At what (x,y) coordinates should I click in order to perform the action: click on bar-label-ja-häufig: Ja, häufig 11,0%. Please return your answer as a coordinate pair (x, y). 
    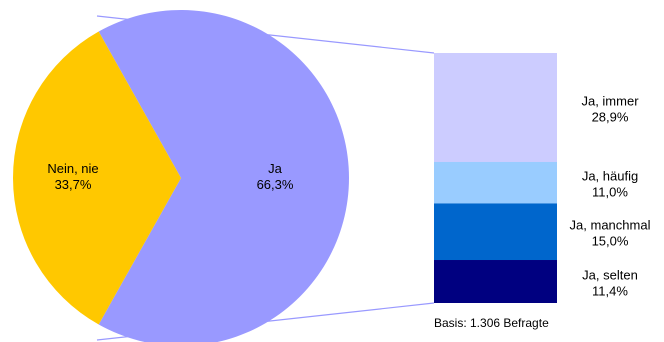
    Looking at the image, I should click on (610, 184).